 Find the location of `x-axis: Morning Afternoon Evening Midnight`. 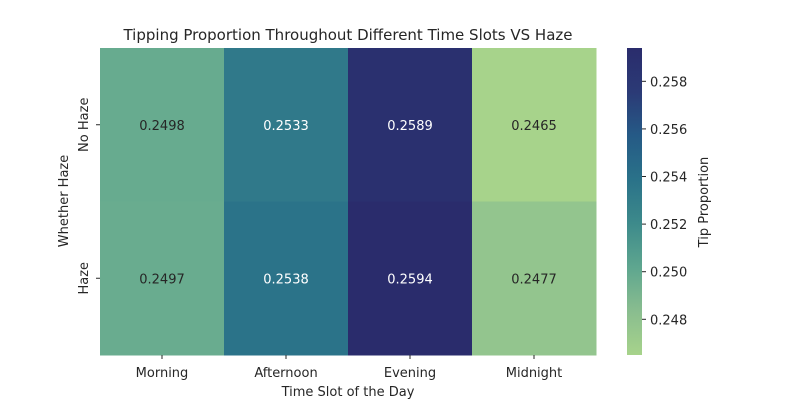

x-axis: Morning Afternoon Evening Midnight is located at coordinates (349, 368).